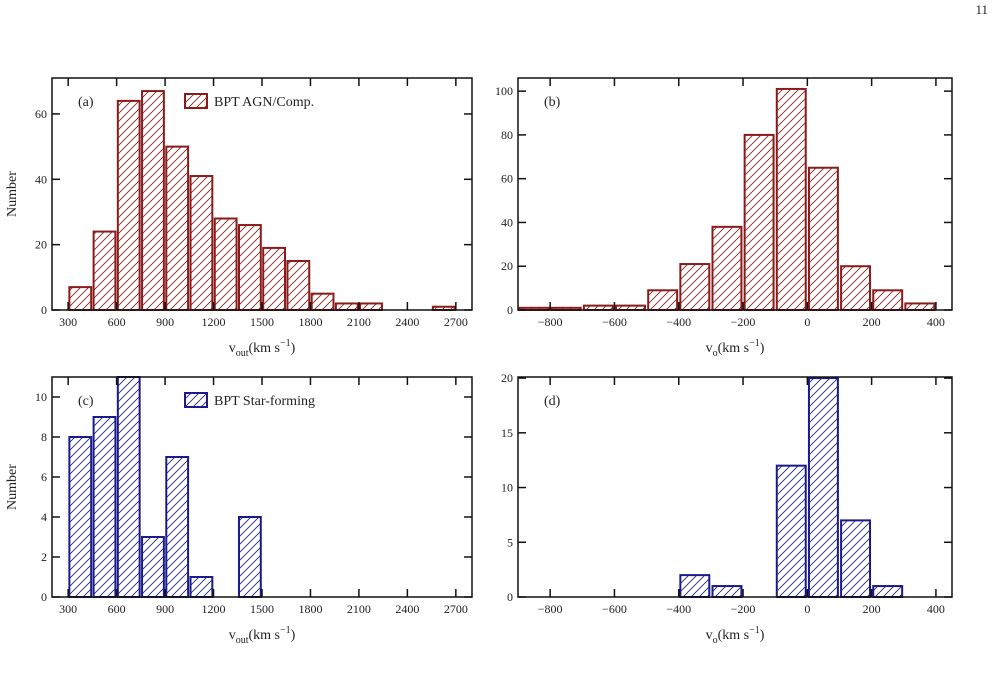 This screenshot has width=996, height=700. Describe the element at coordinates (614, 322) in the screenshot. I see `x-tick-label: −600` at that location.